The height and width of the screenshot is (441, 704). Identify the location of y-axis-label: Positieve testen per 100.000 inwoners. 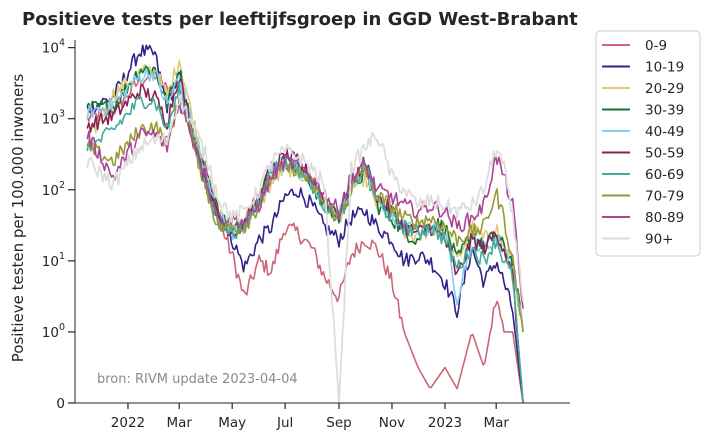
(18, 218).